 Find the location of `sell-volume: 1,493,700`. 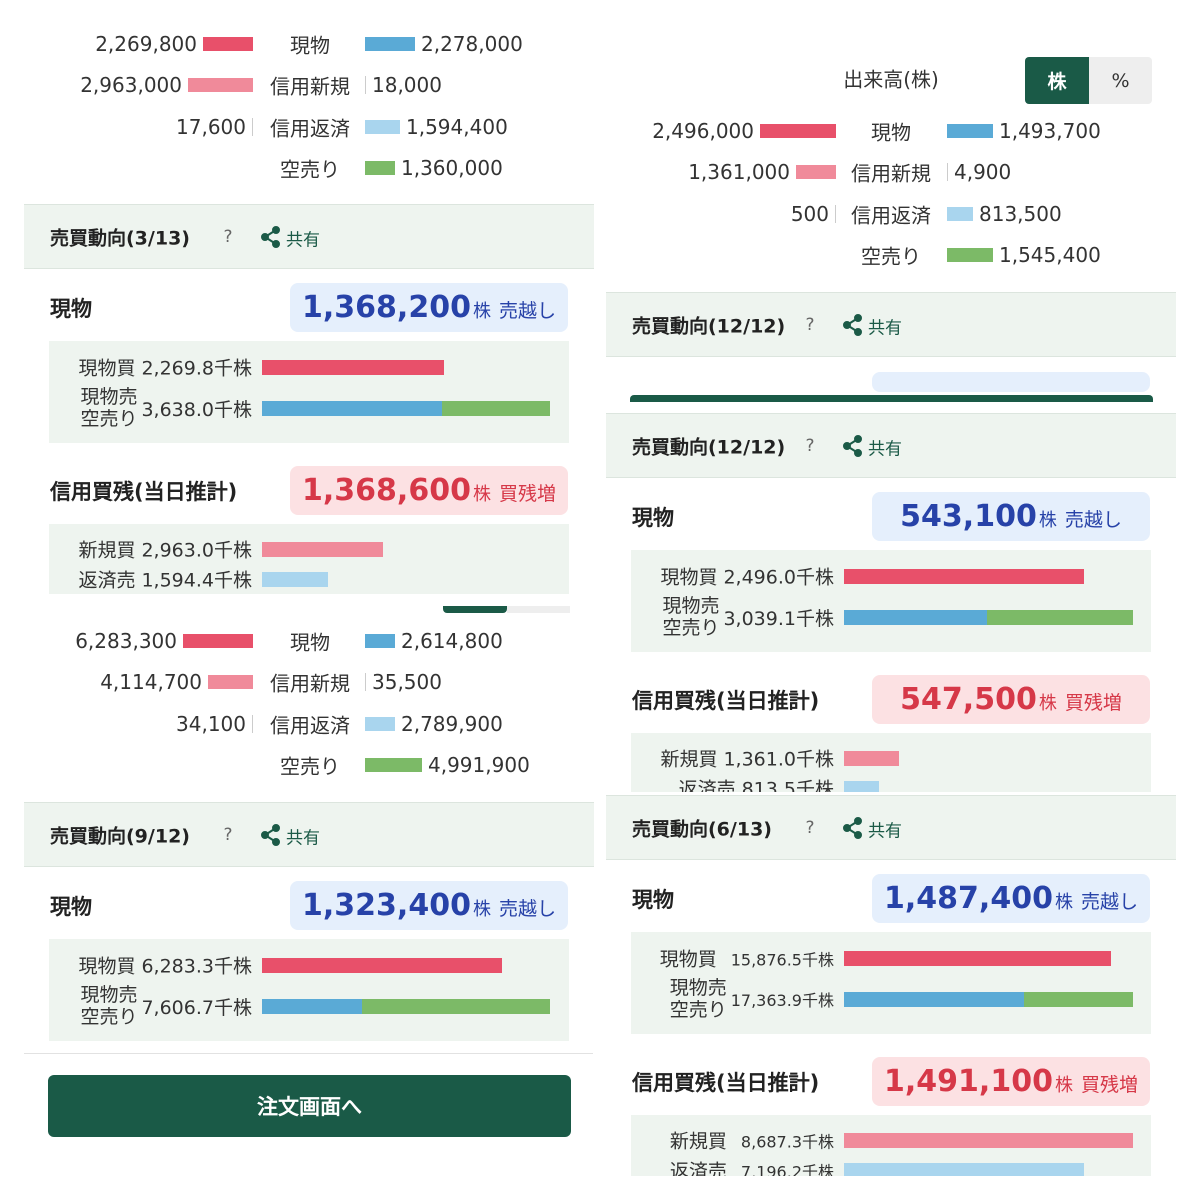

sell-volume: 1,493,700 is located at coordinates (1050, 131).